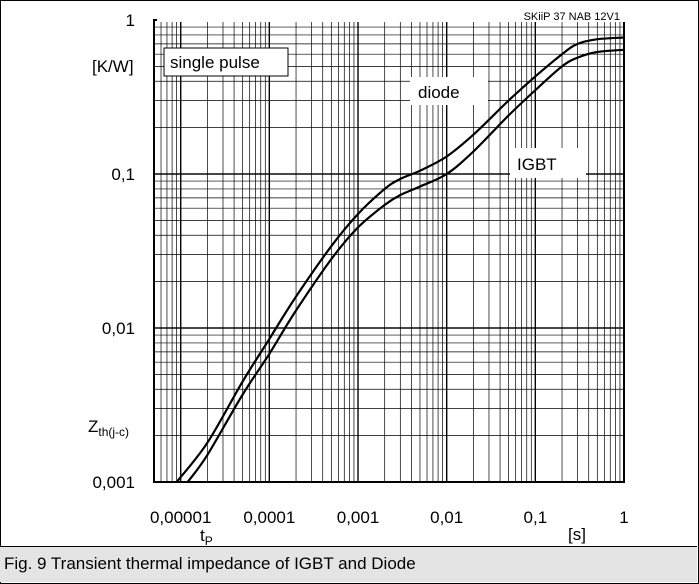 This screenshot has height=584, width=699. I want to click on x-axis-unit: [s], so click(577, 534).